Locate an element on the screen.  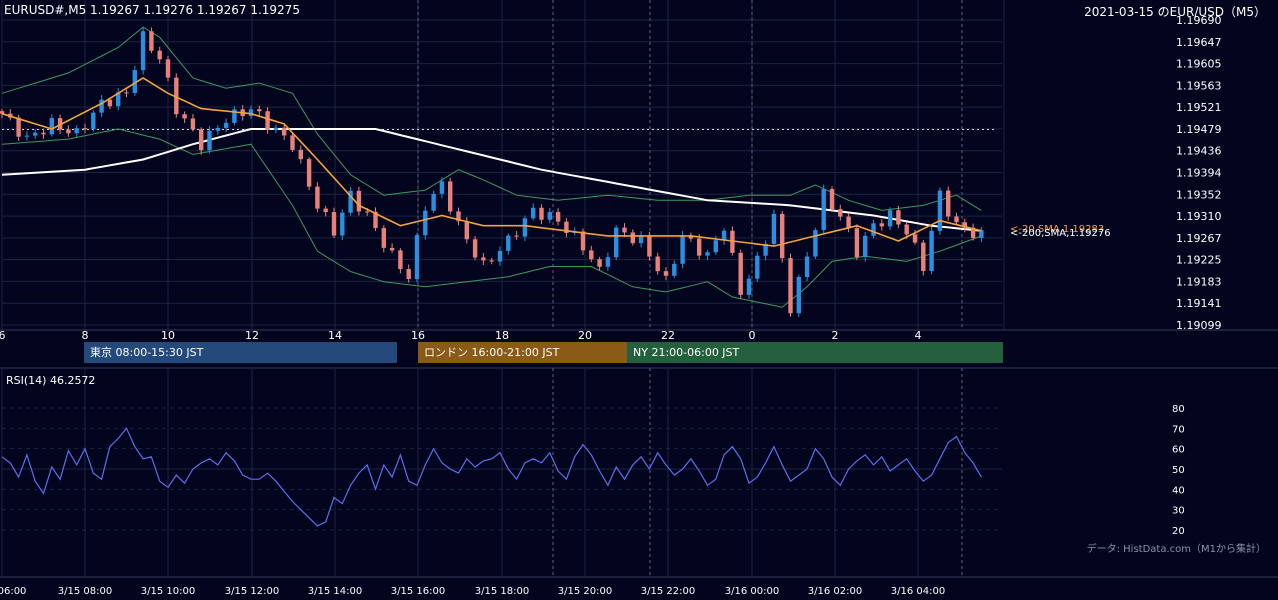
time-tick-label: 3/16 04:00 is located at coordinates (918, 591).